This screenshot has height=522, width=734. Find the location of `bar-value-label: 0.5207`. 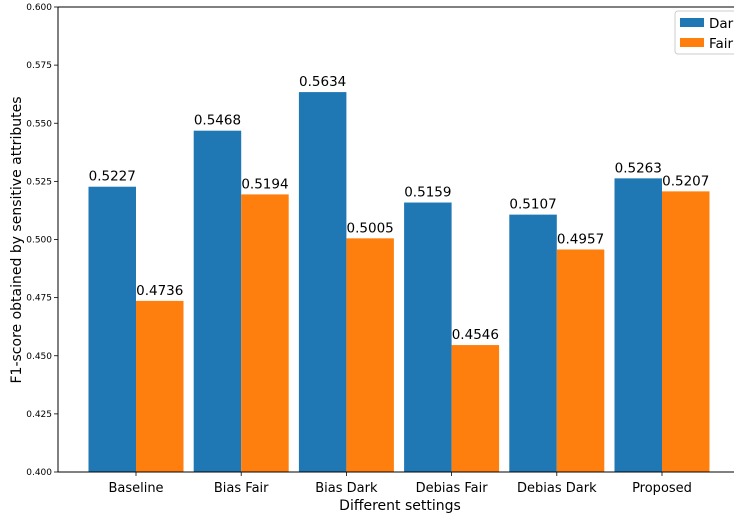

bar-value-label: 0.5207 is located at coordinates (685, 181).